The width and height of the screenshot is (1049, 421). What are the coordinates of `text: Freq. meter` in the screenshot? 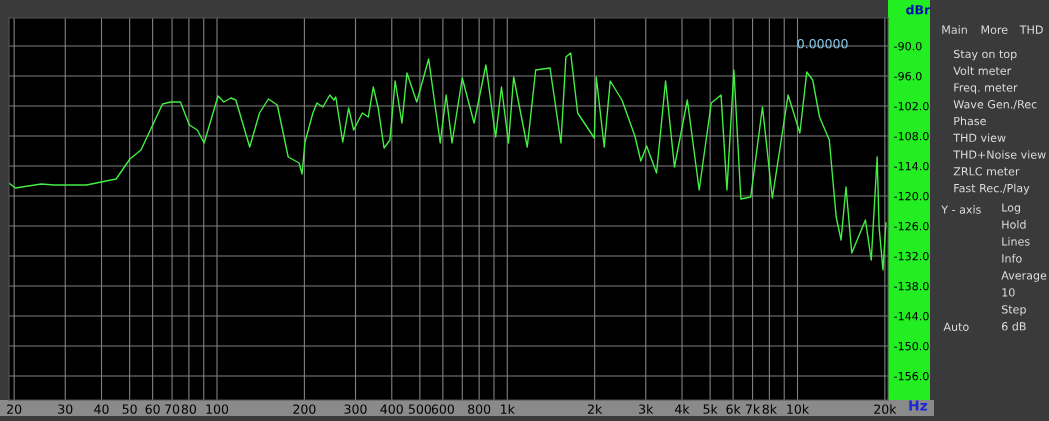 It's located at (986, 88).